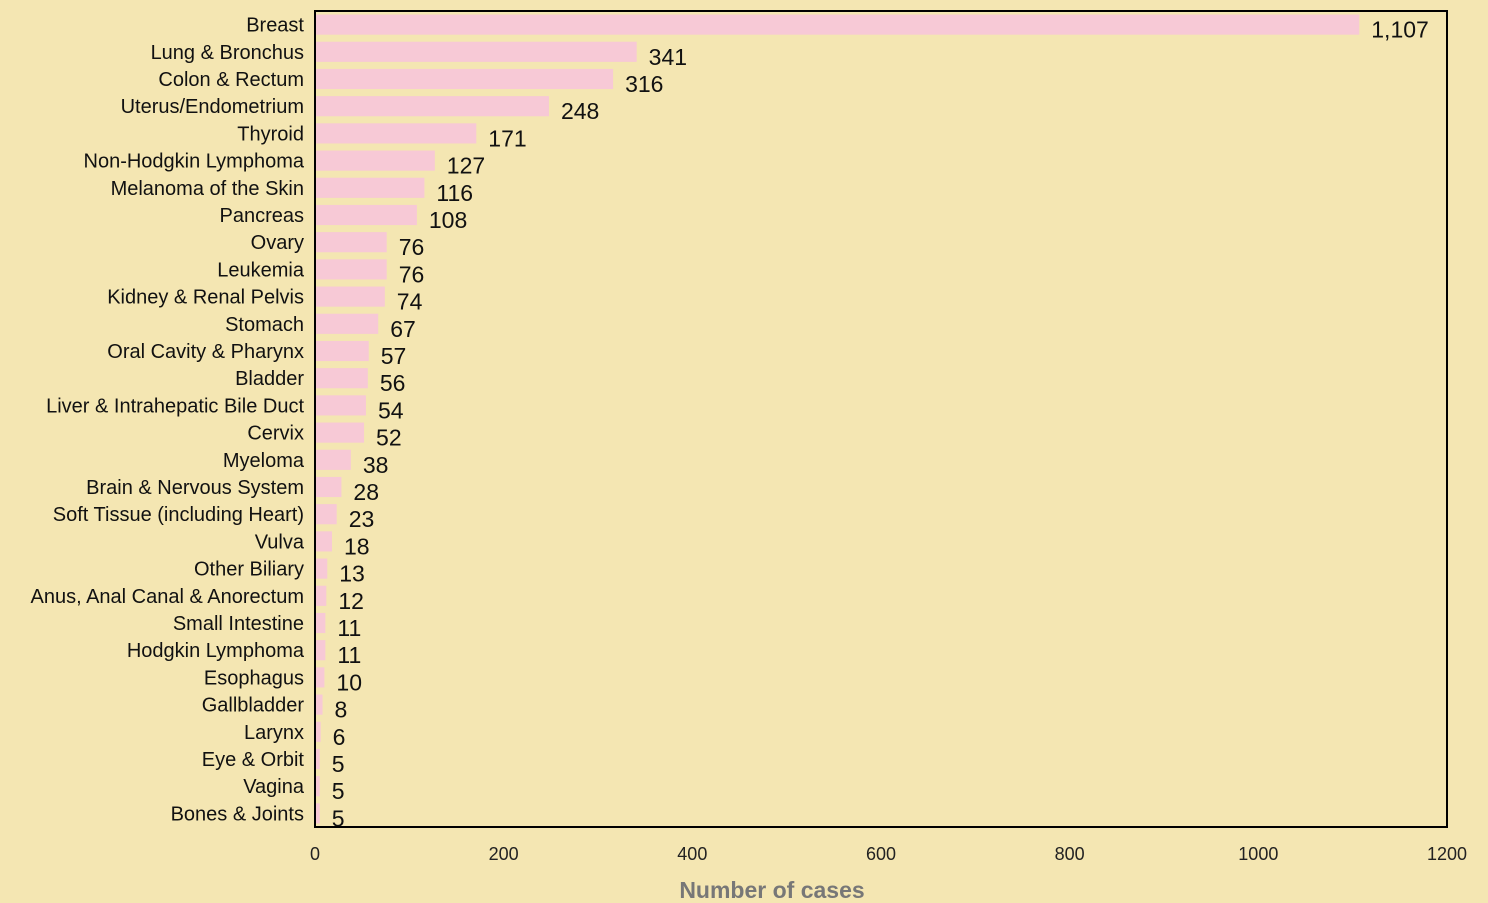 The width and height of the screenshot is (1488, 903). Describe the element at coordinates (212, 107) in the screenshot. I see `category-label-uterus-endometrium: Uterus/Endometrium` at that location.